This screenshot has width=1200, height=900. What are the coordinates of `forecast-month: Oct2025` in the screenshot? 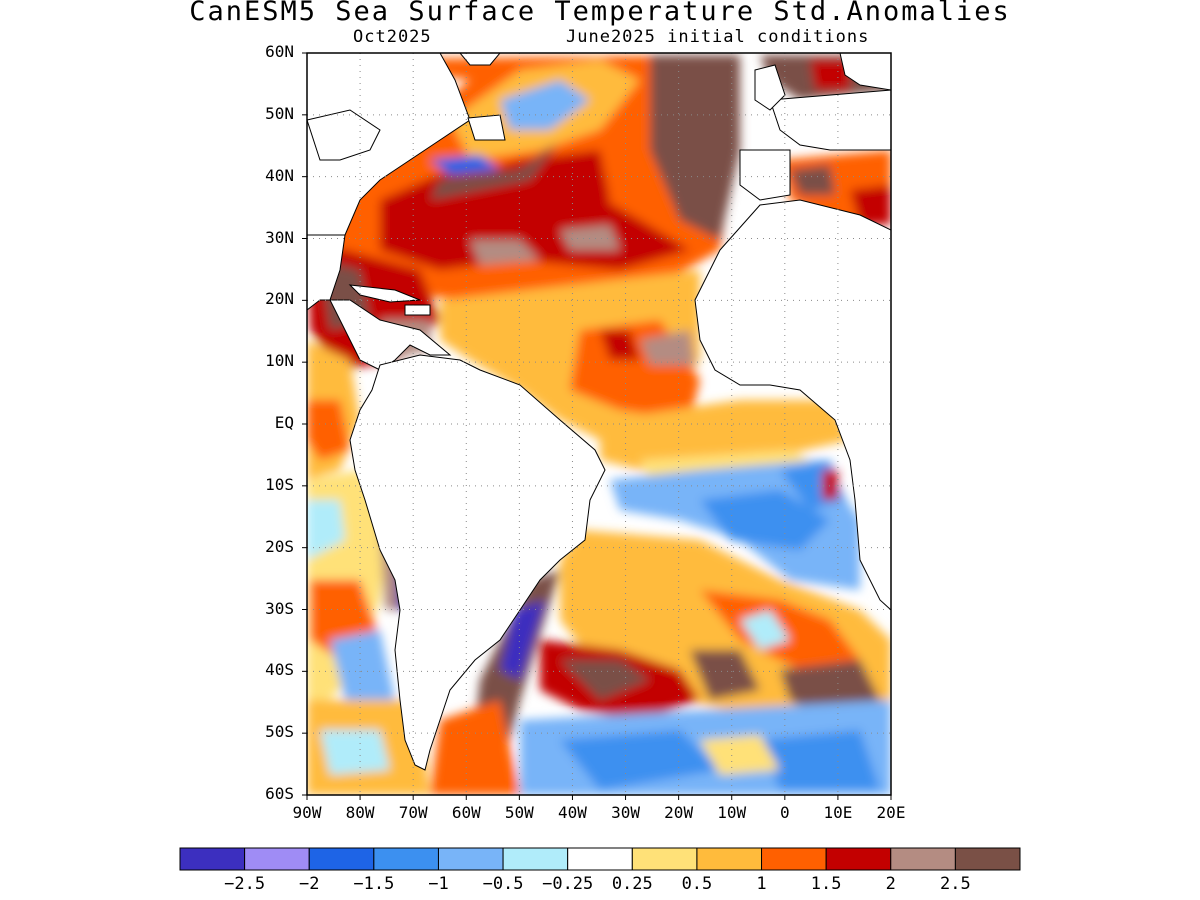 It's located at (392, 37).